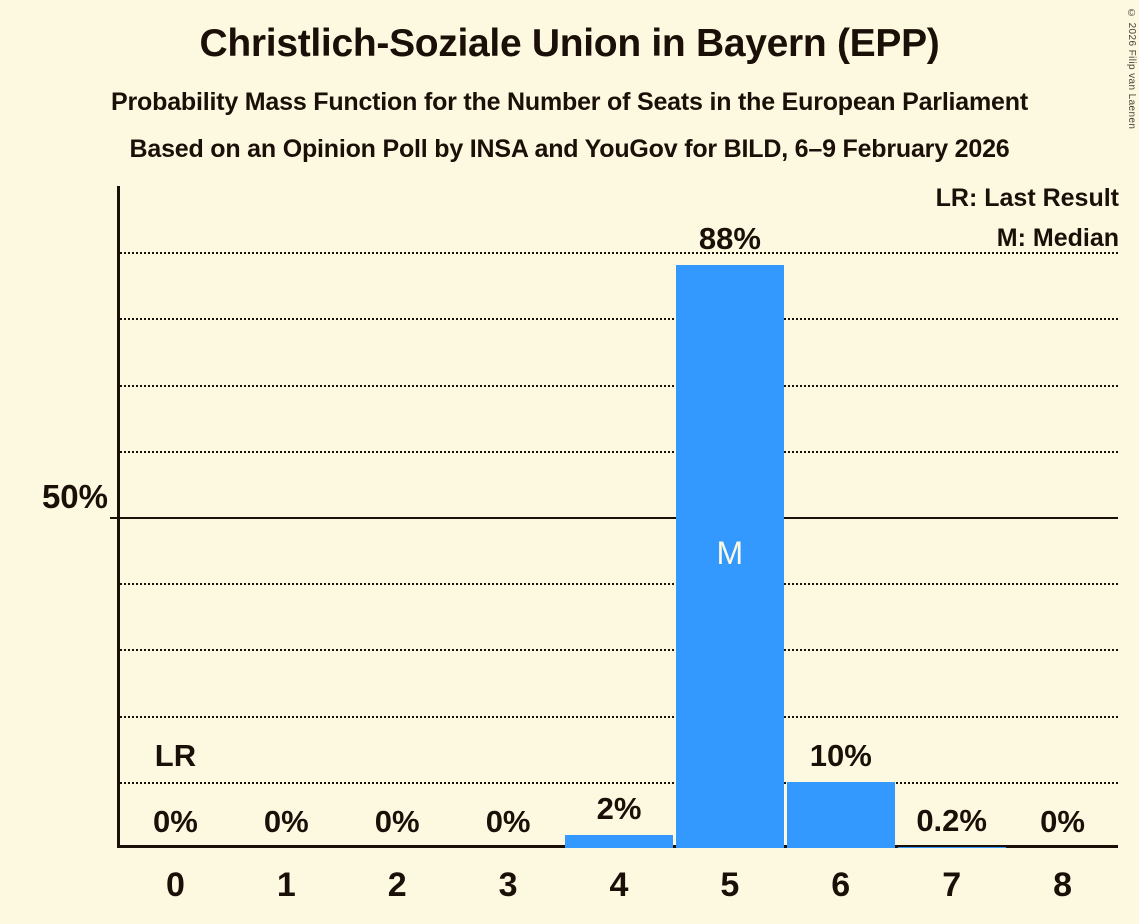  I want to click on bar-value-label-6: 10%, so click(840, 755).